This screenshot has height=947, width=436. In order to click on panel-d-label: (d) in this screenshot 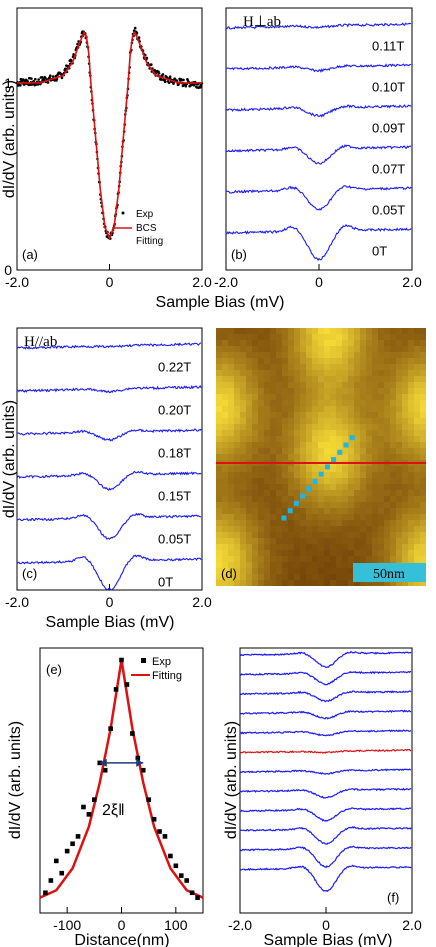, I will do `click(229, 573)`.